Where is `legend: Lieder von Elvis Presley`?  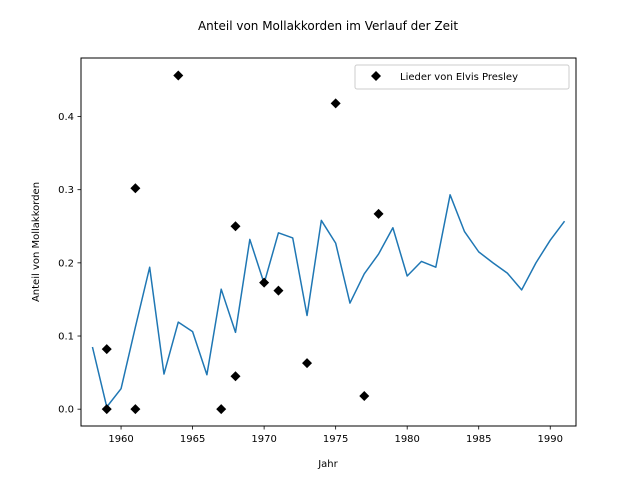 legend: Lieder von Elvis Presley is located at coordinates (462, 77).